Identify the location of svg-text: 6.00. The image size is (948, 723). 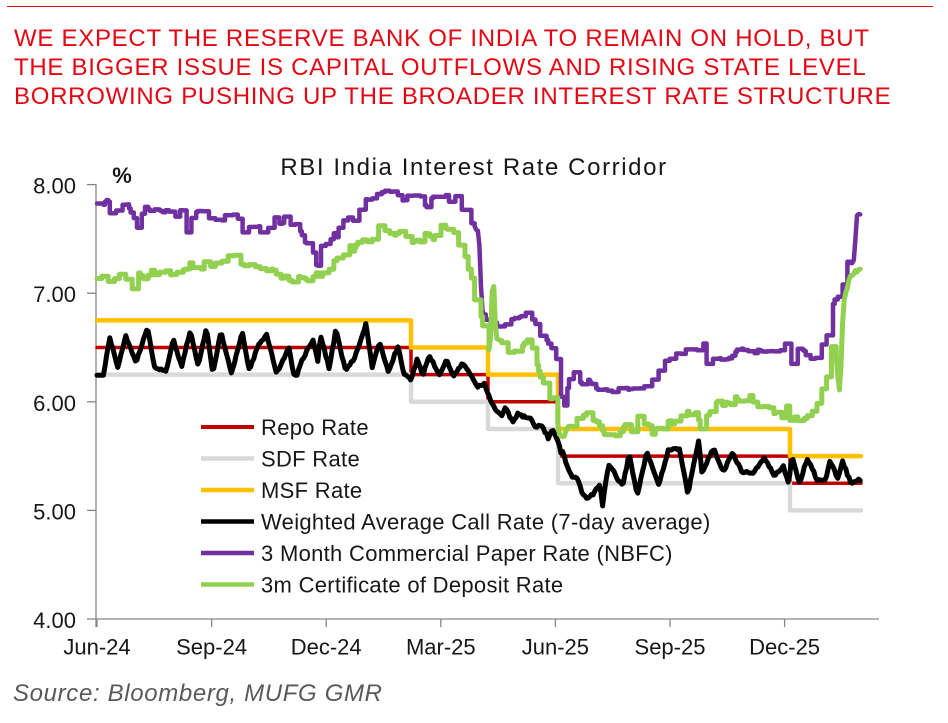
(54, 403).